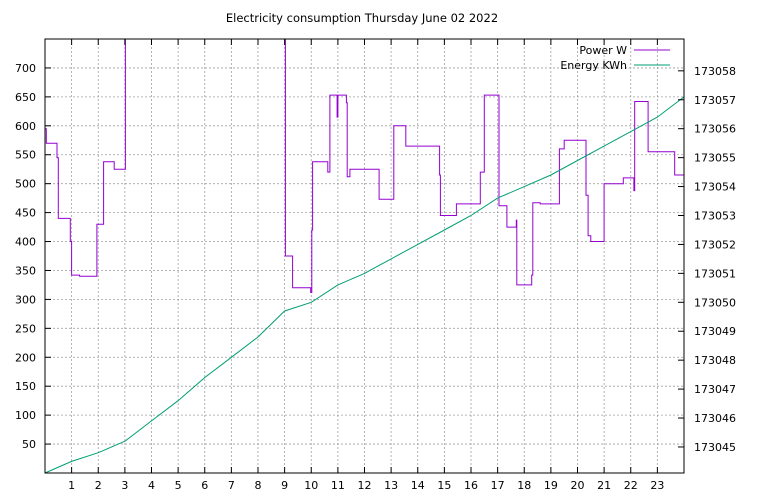 The image size is (768, 500). Describe the element at coordinates (25, 299) in the screenshot. I see `y-tick-label: 300` at that location.